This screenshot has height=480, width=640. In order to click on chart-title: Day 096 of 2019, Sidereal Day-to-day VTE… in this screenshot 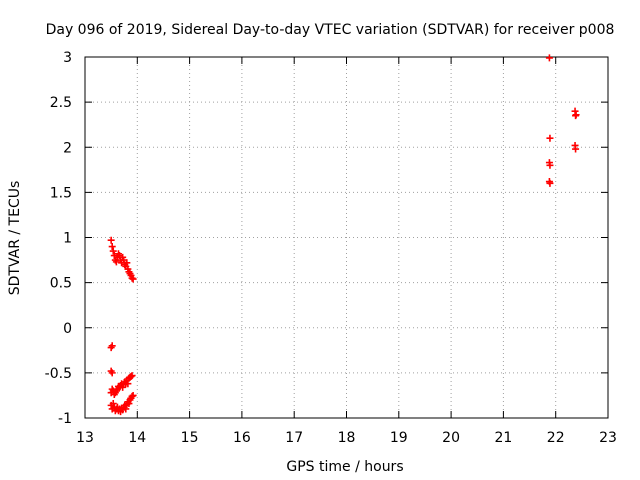, I will do `click(330, 30)`.